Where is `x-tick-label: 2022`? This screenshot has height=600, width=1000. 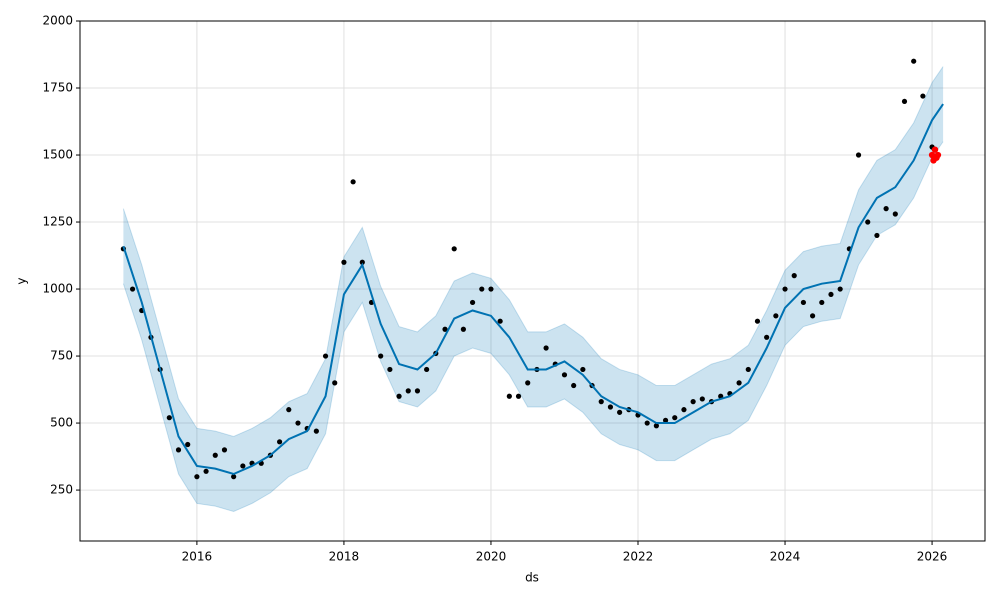
x-tick-label: 2022 is located at coordinates (638, 557).